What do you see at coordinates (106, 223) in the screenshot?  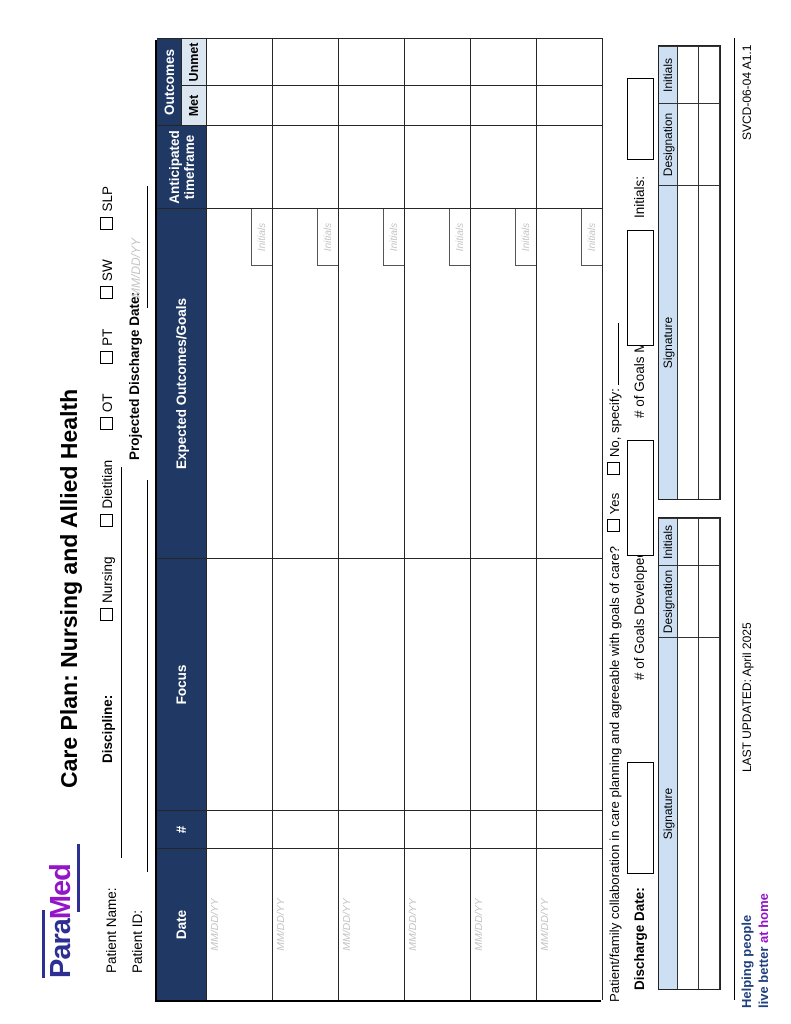 I see `checkbox-slp` at bounding box center [106, 223].